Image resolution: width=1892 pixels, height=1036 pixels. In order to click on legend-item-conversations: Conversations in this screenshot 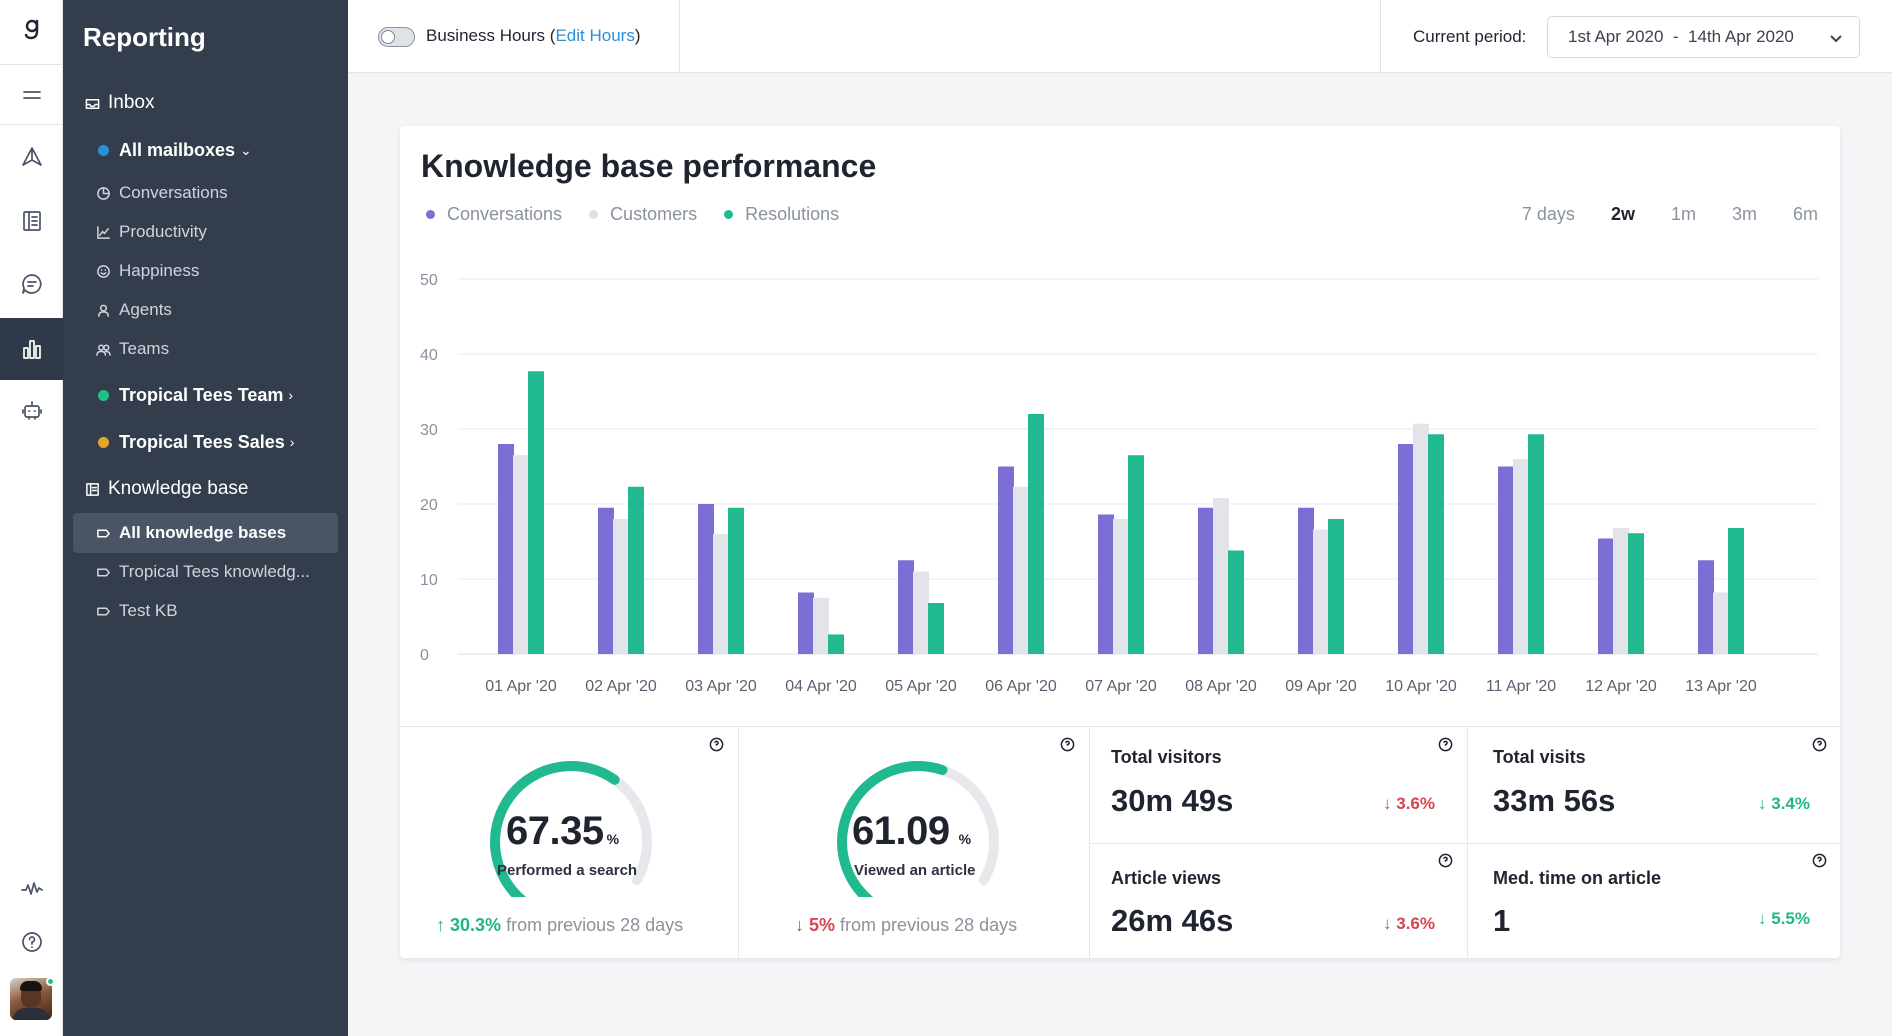, I will do `click(494, 214)`.